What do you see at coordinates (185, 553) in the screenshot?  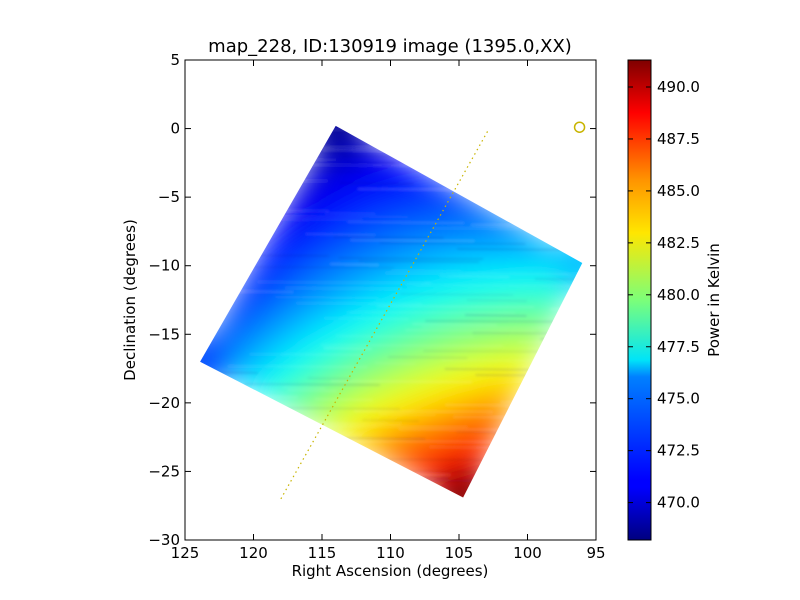 I see `x-tick-label: 125` at bounding box center [185, 553].